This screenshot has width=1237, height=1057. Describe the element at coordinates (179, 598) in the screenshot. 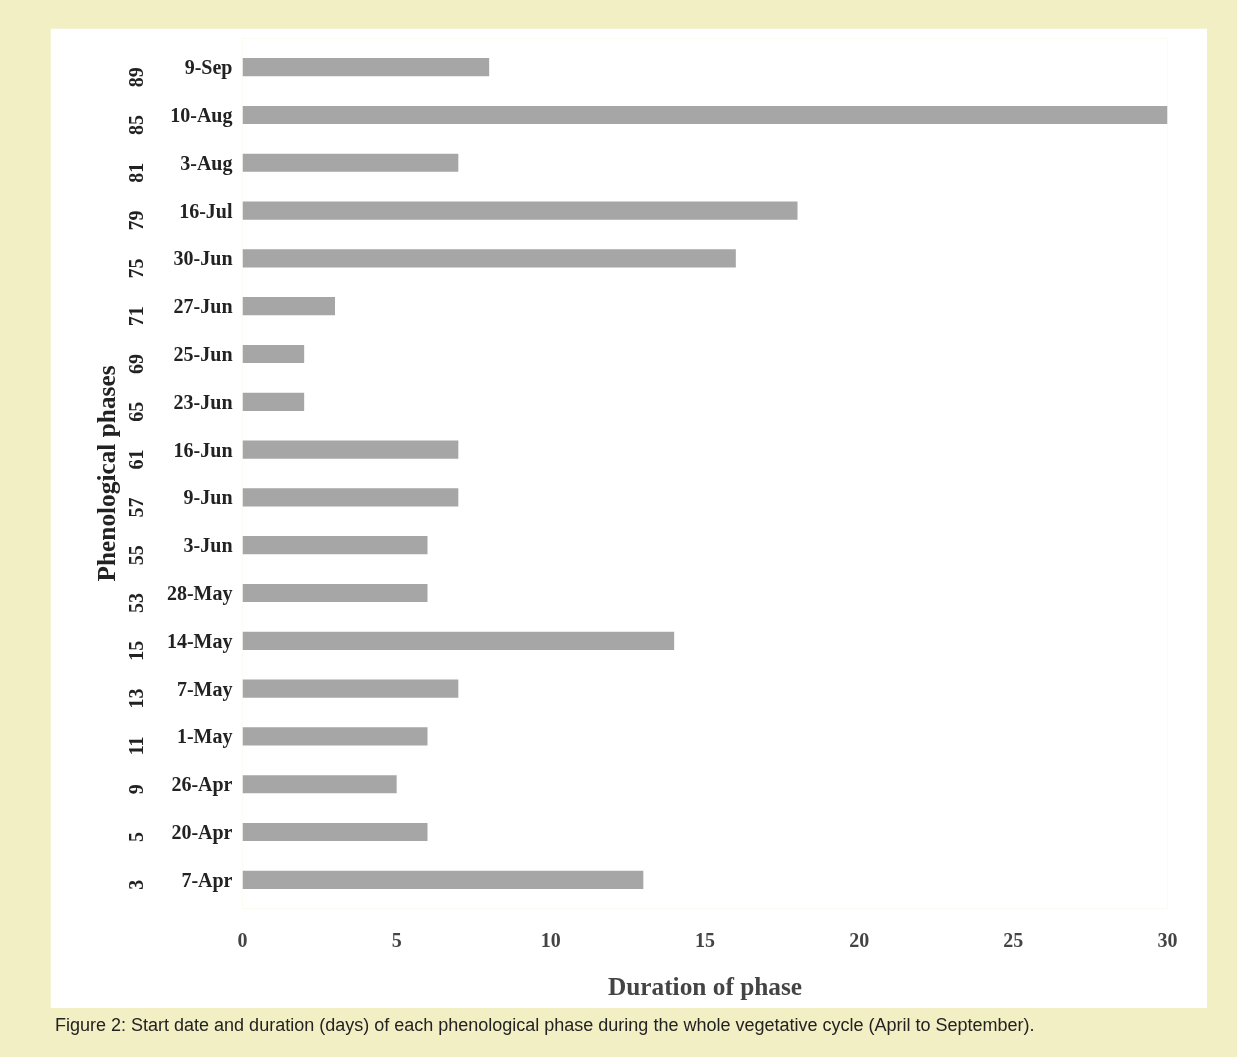

I see `category-label: 53 28-May` at that location.